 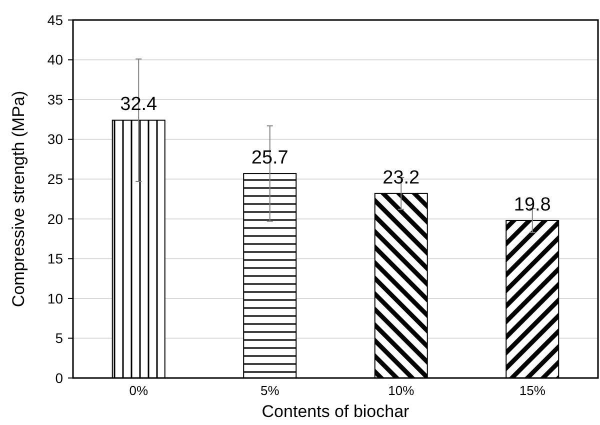 What do you see at coordinates (59, 338) in the screenshot?
I see `y-tick-label: 5` at bounding box center [59, 338].